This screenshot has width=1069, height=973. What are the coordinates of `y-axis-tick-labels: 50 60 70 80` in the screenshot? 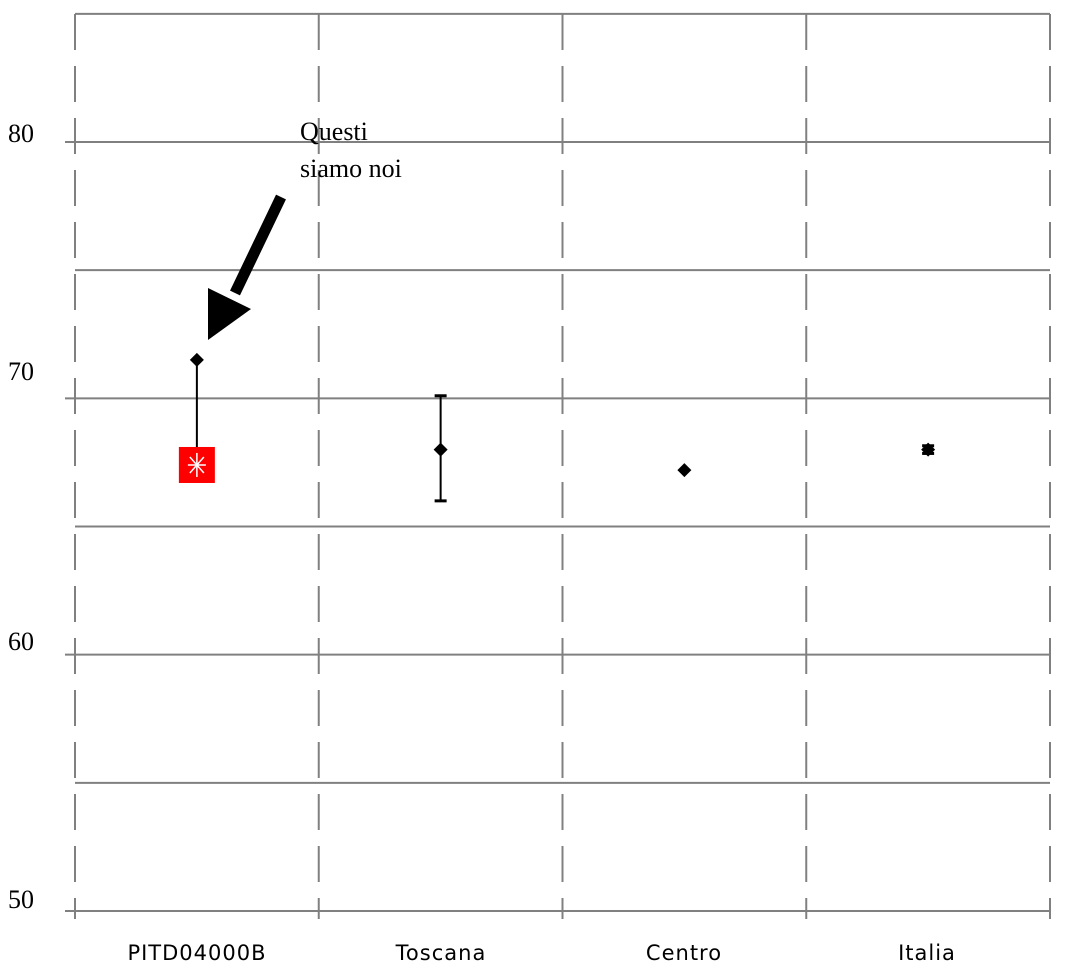 It's located at (21, 516).